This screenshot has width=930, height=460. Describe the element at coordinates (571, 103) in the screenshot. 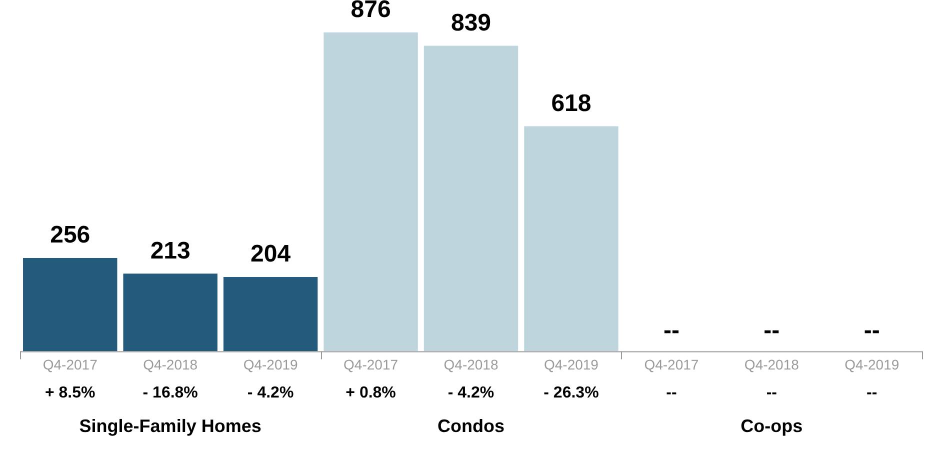

I see `data-label: 618` at that location.